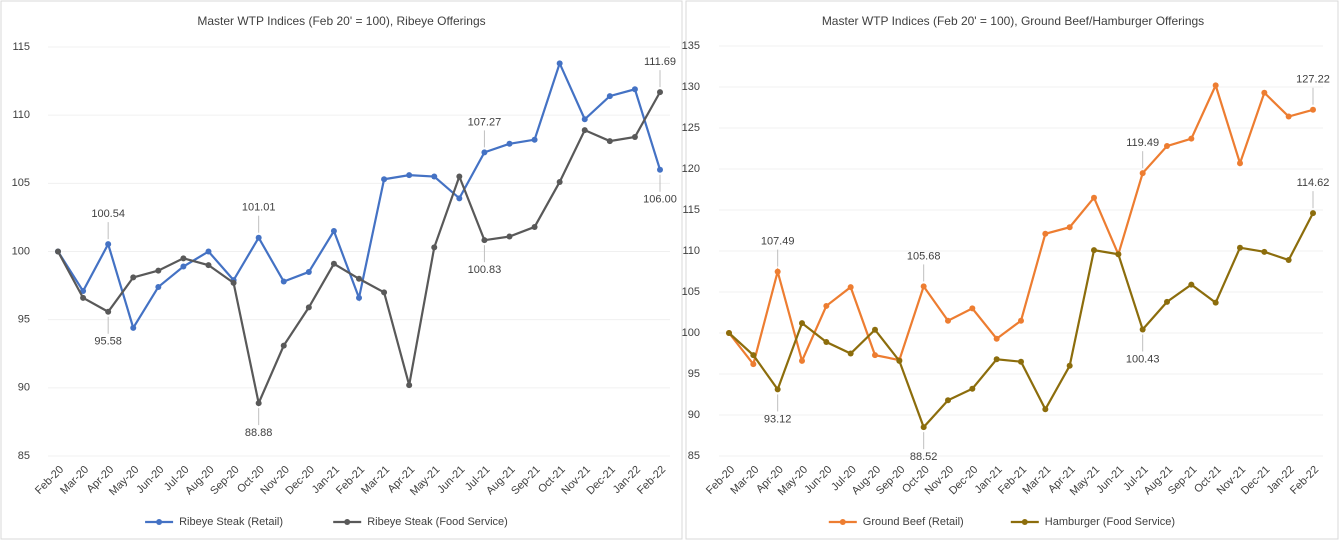 The height and width of the screenshot is (542, 1340). Describe the element at coordinates (660, 62) in the screenshot. I see `data-label: 111.69` at that location.